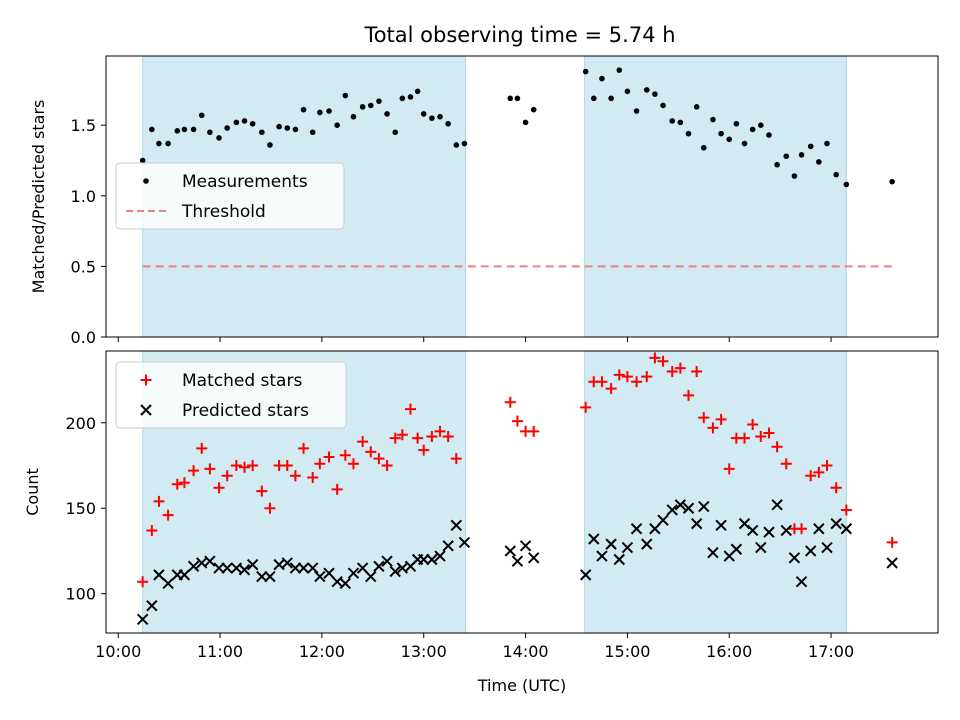 This screenshot has height=720, width=960. What do you see at coordinates (245, 411) in the screenshot?
I see `legend-label: Predicted stars` at bounding box center [245, 411].